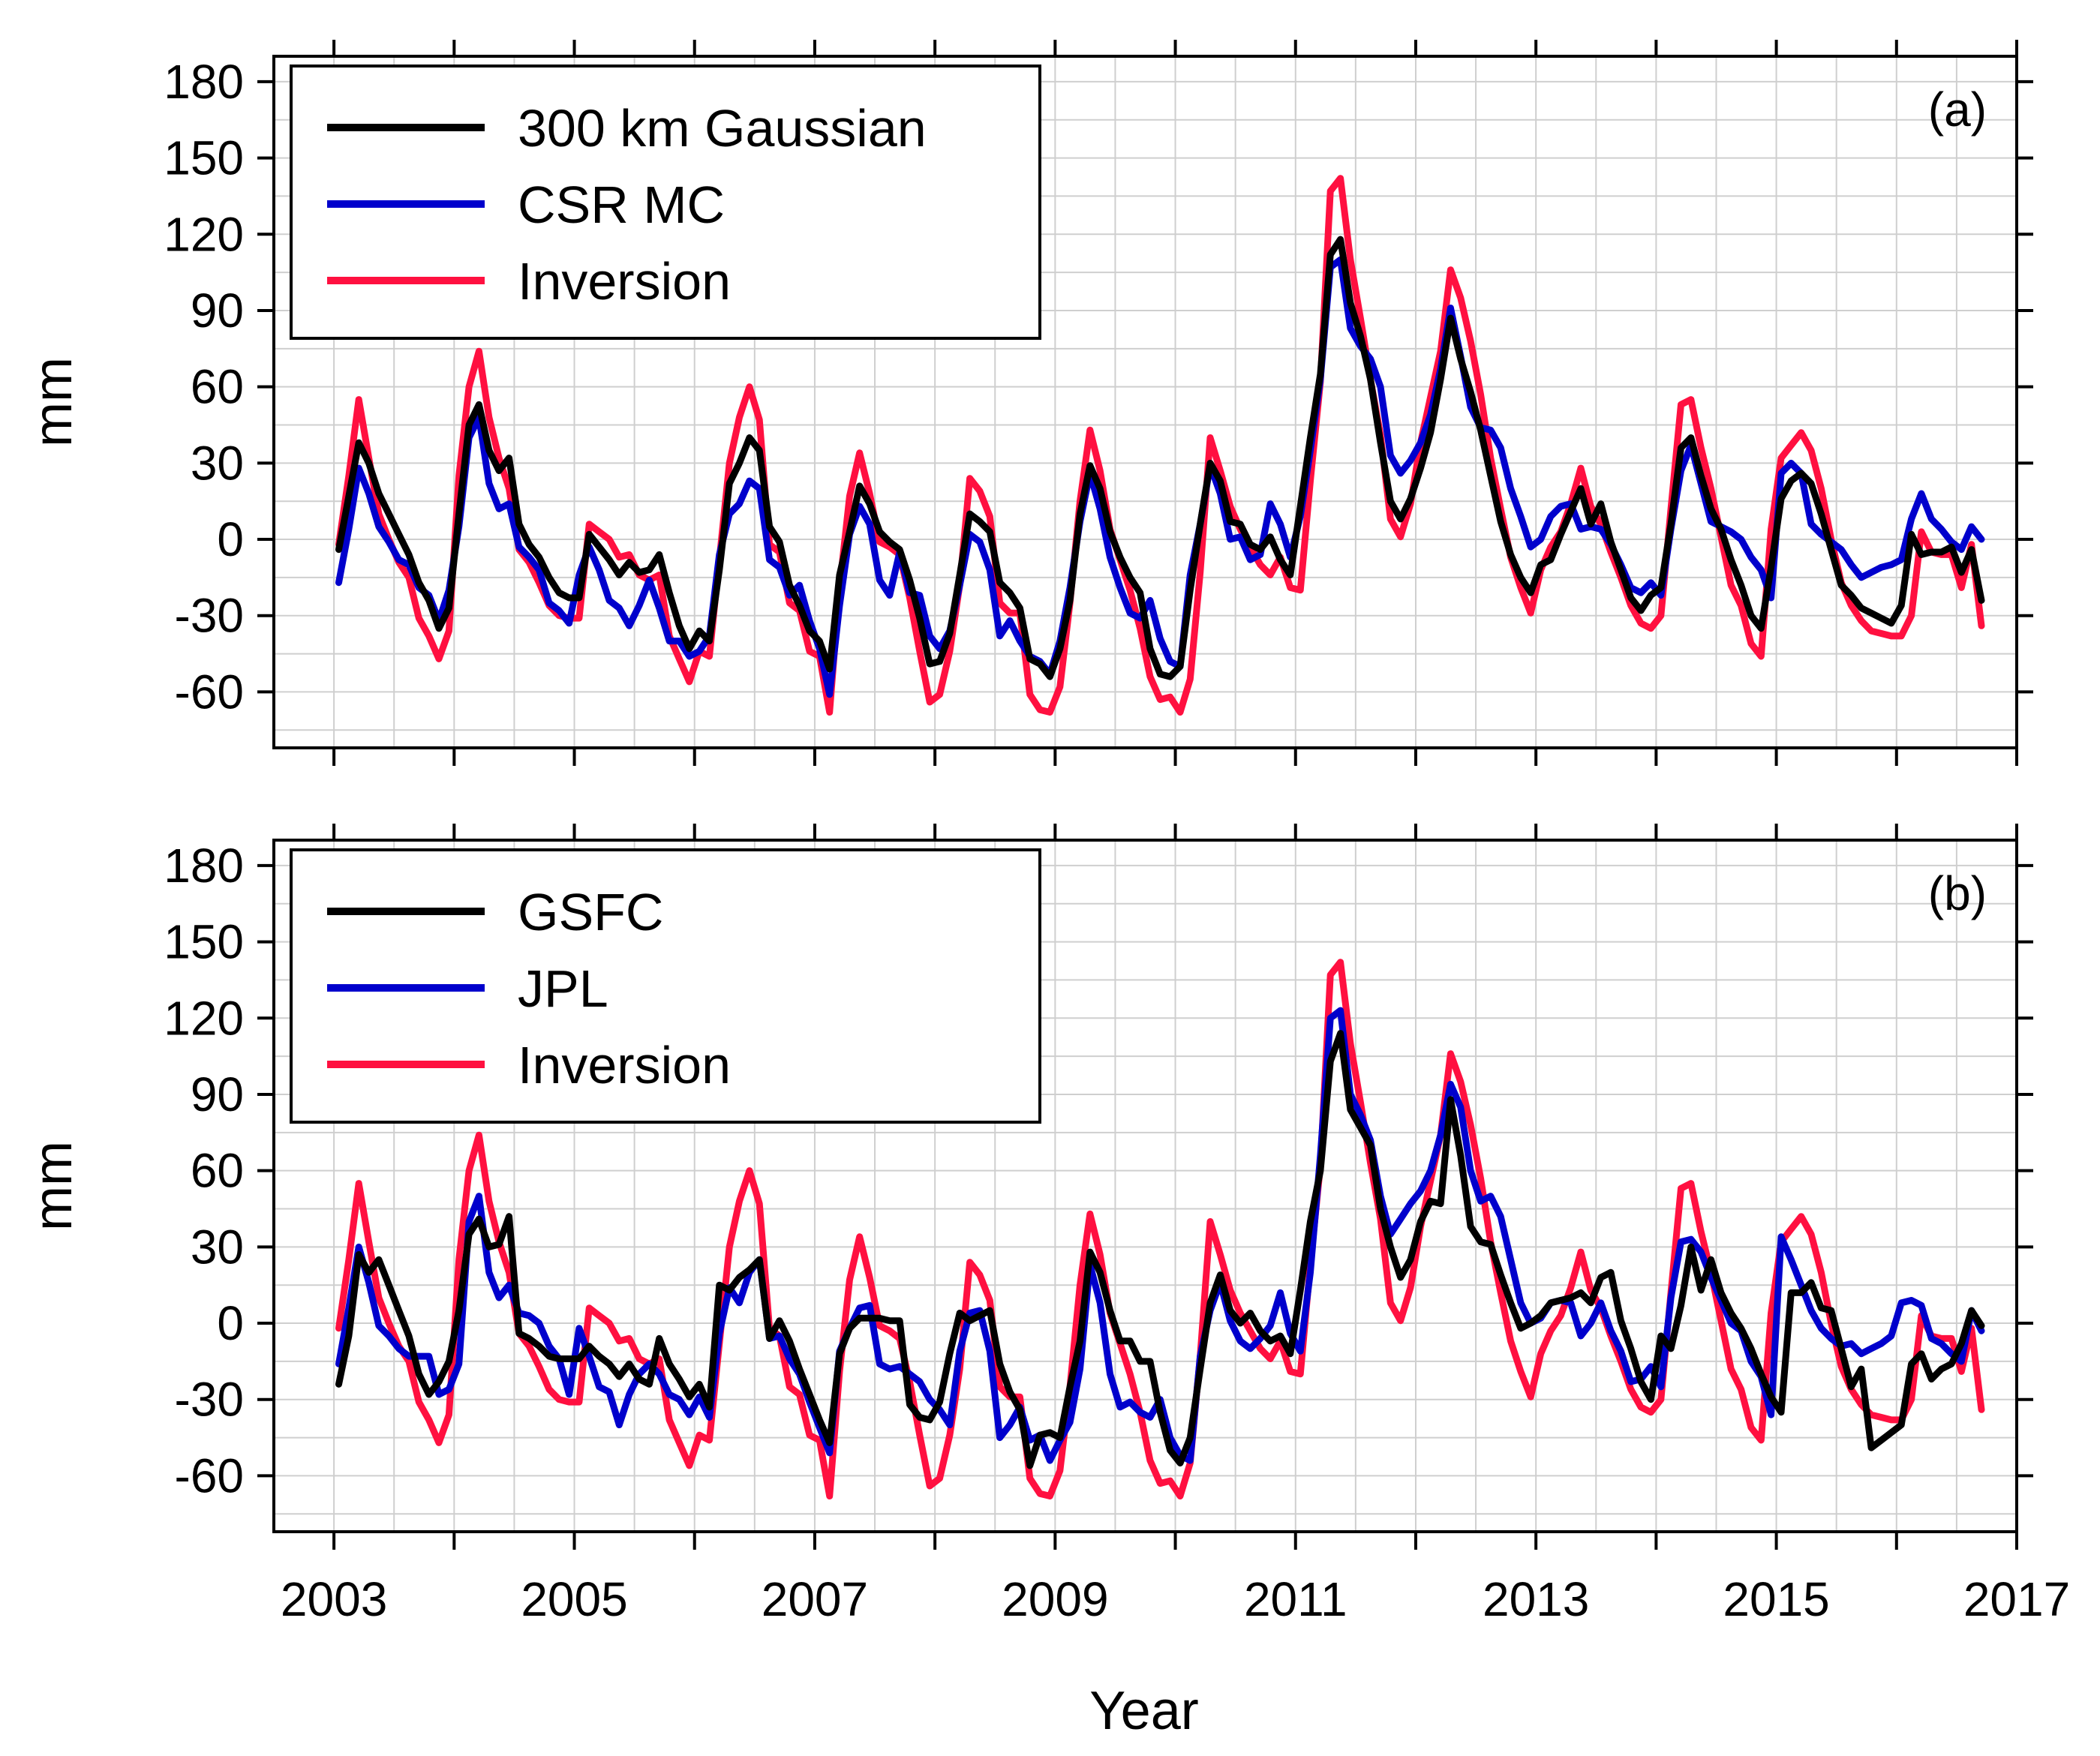  Describe the element at coordinates (574, 1599) in the screenshot. I see `x-tick-label: 2005` at that location.